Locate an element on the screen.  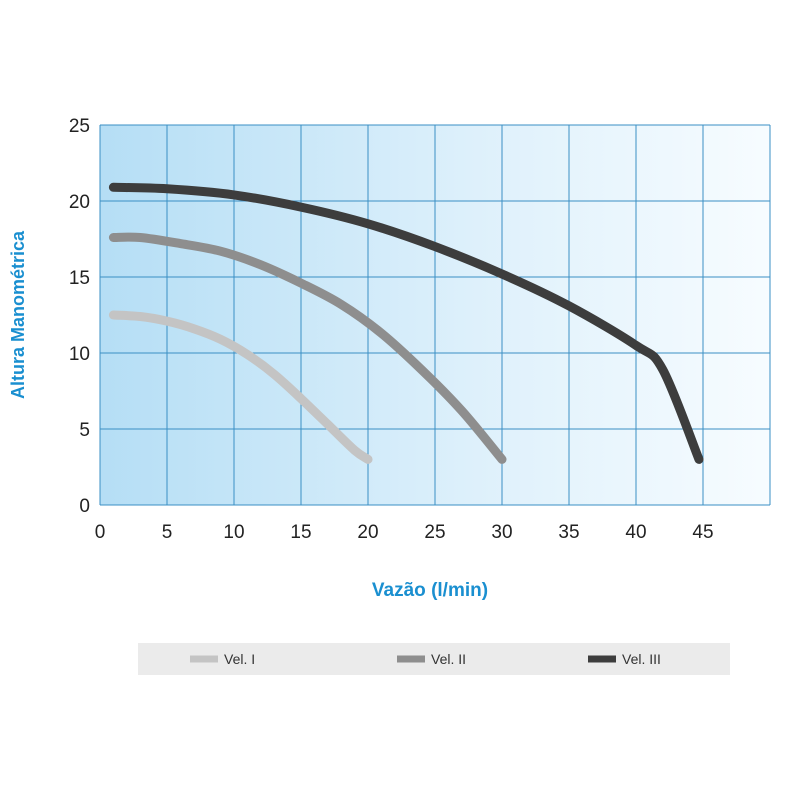
y-tick-label-1: 5 is located at coordinates (84, 430).